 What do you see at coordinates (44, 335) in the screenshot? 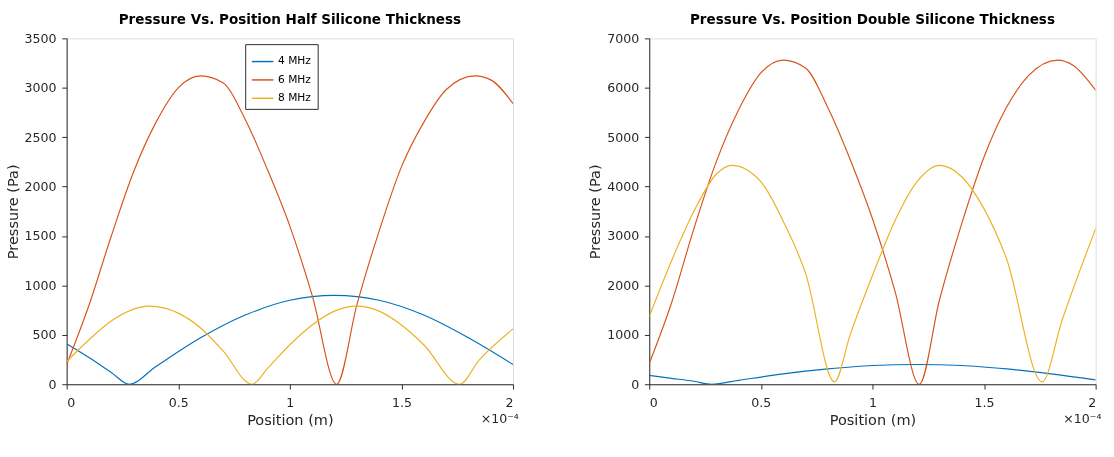
I see `y-tick-label: 500` at bounding box center [44, 335].